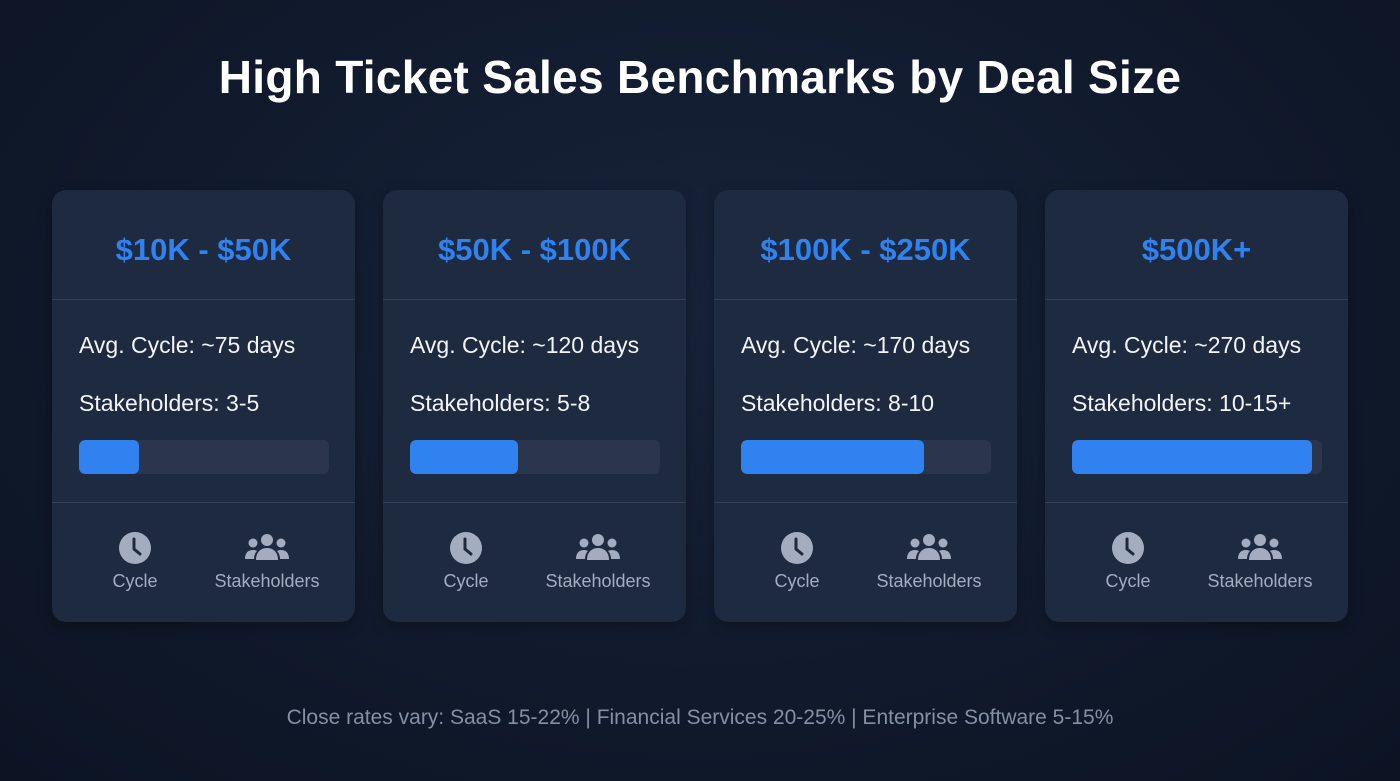 Image resolution: width=1400 pixels, height=781 pixels. I want to click on avg-cycle: Avg. Cycle: ~270 days, so click(1187, 345).